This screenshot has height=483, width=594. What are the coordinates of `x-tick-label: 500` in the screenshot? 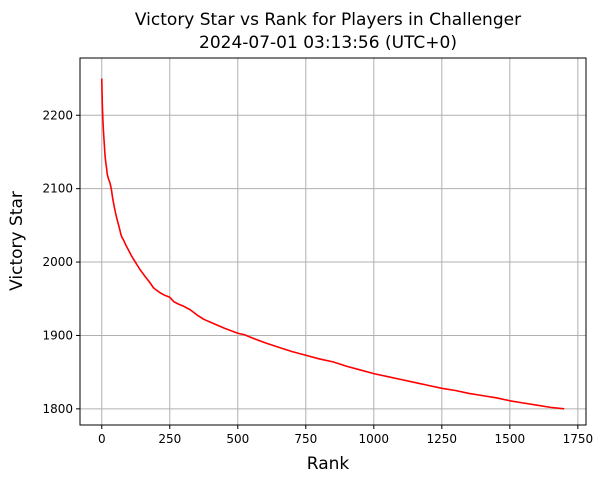 It's located at (237, 439).